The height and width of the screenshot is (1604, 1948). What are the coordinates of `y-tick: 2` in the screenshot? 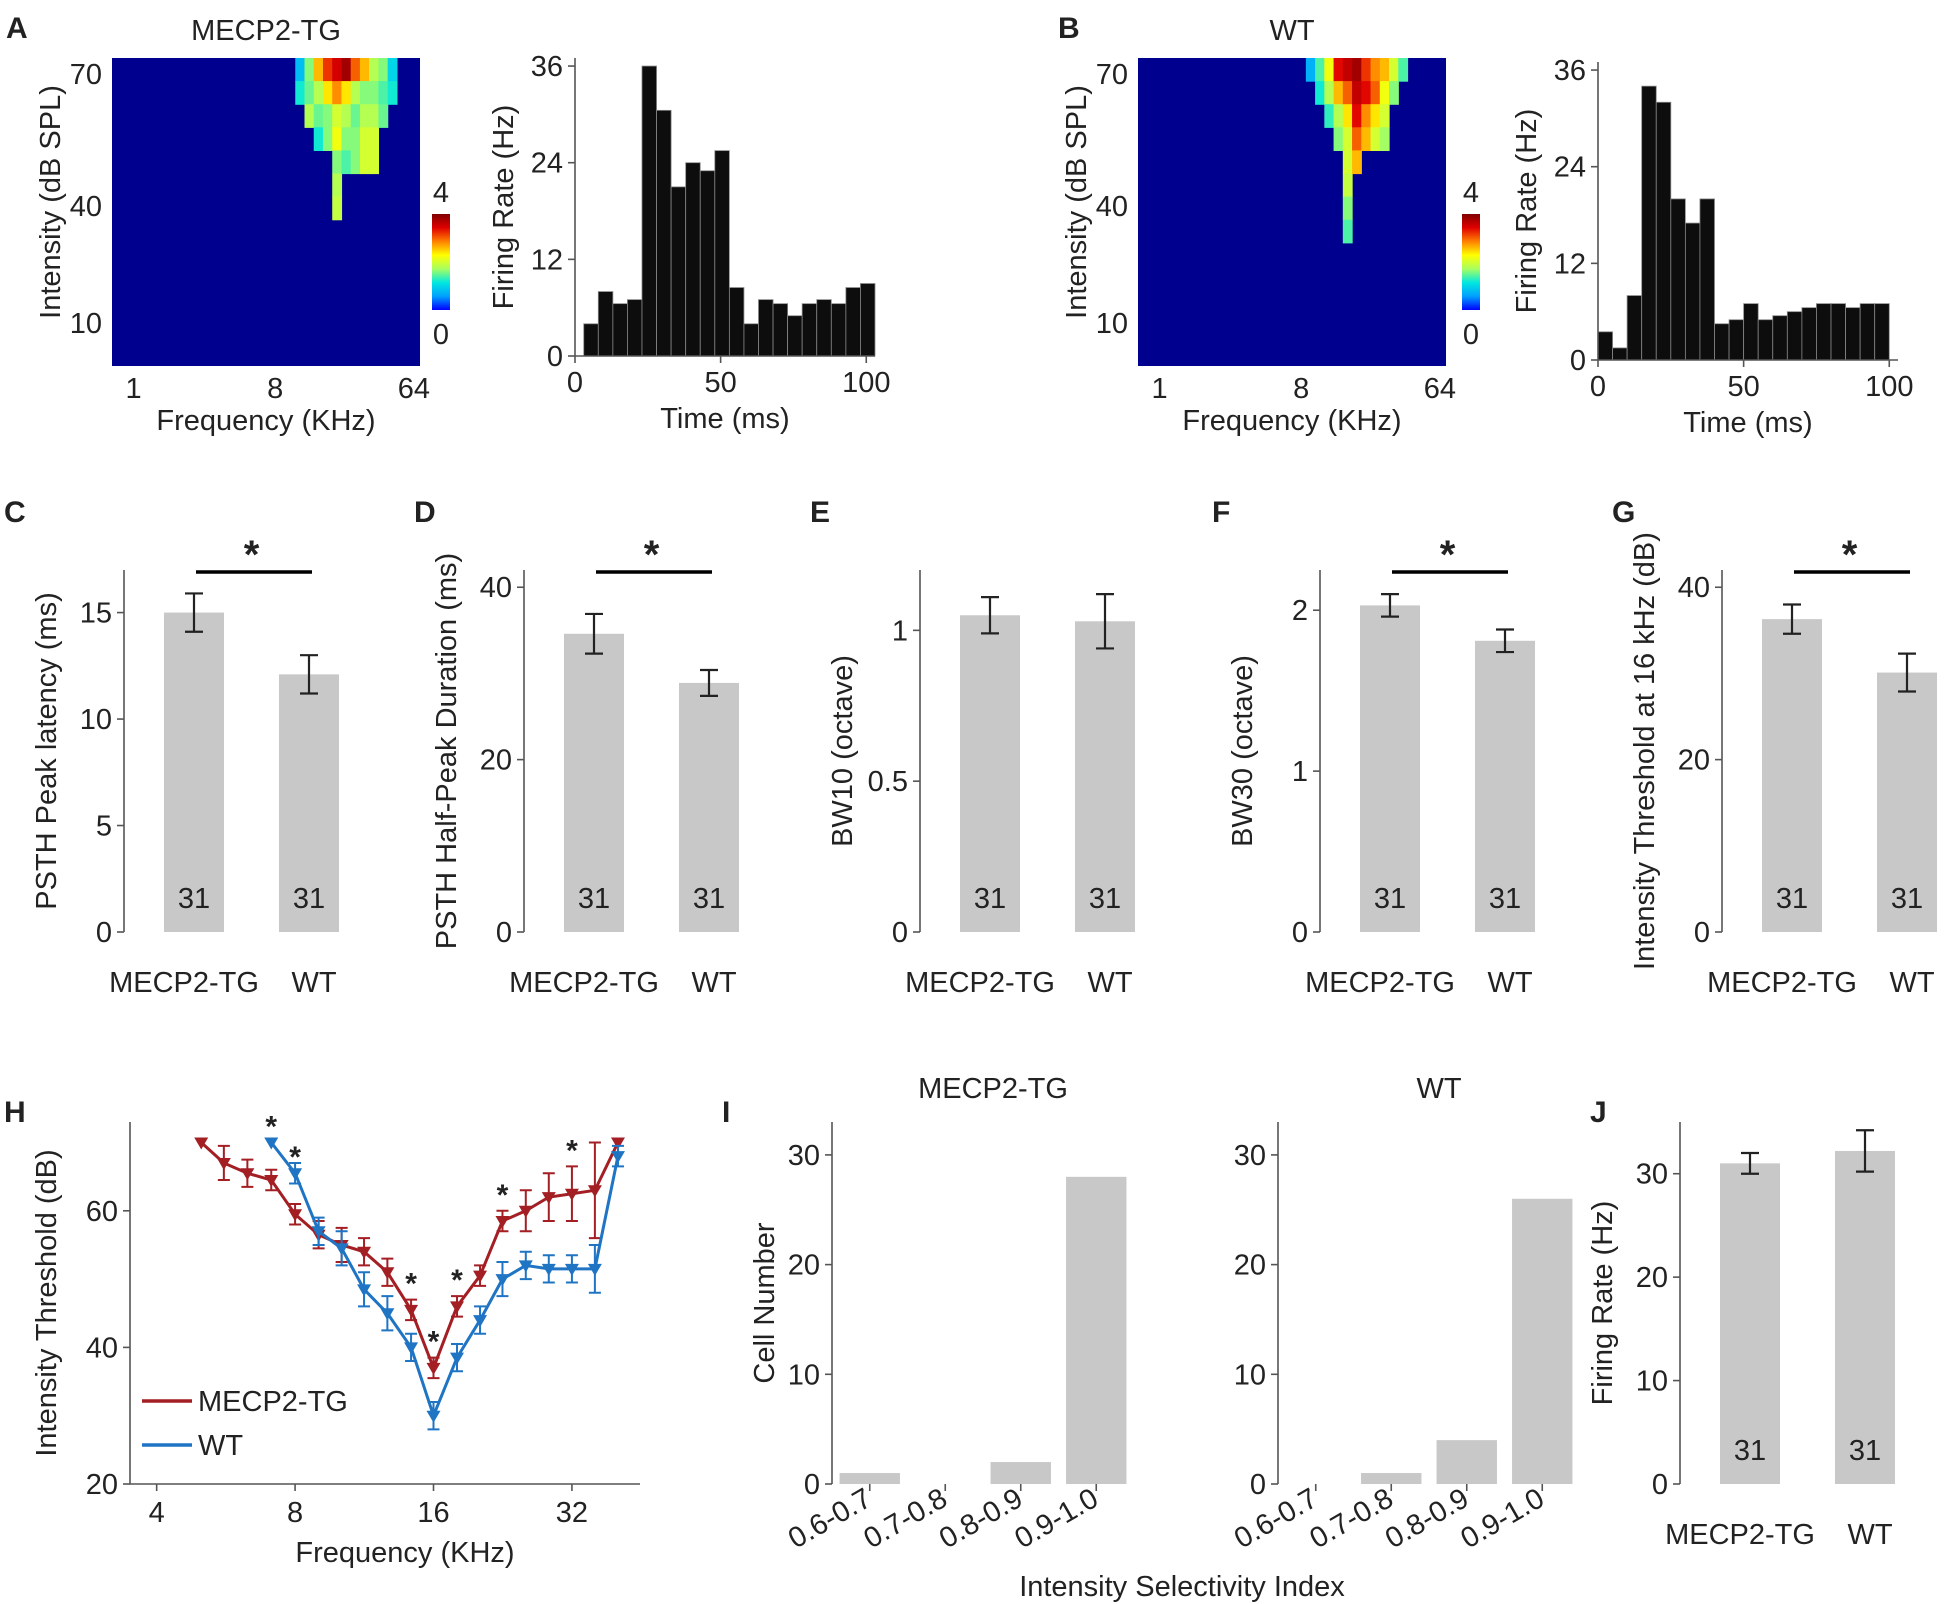 It's located at (1300, 611).